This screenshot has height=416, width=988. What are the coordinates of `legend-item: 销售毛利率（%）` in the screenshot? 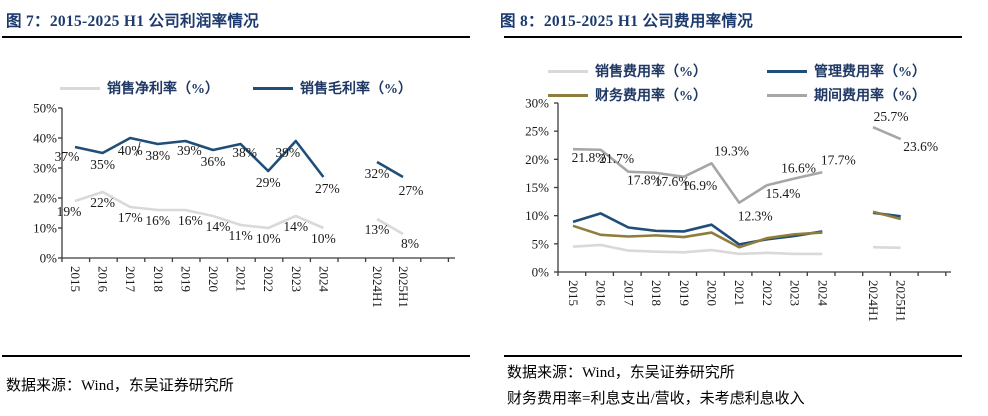 It's located at (332, 88).